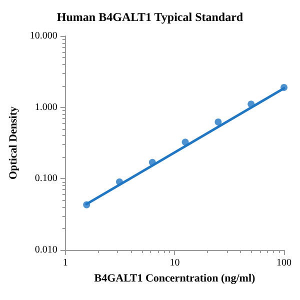 This screenshot has width=300, height=300. Describe the element at coordinates (175, 263) in the screenshot. I see `x-tick-label: 10` at that location.